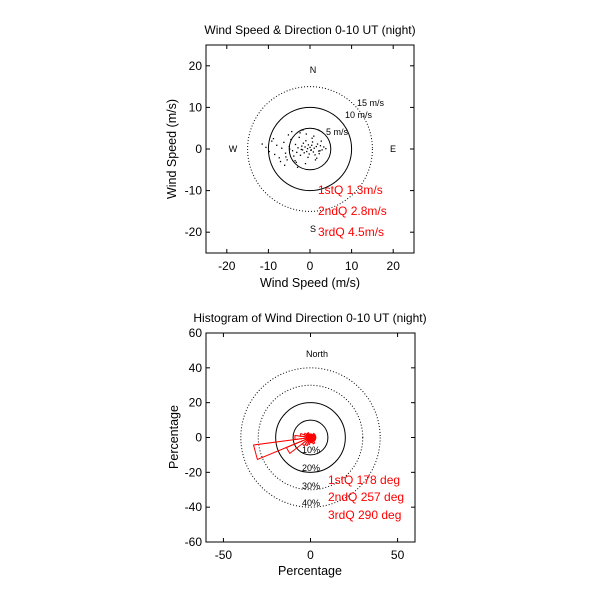 The image size is (600, 610). Describe the element at coordinates (172, 149) in the screenshot. I see `top-y-axis-label: Wind Speed (m/s)` at that location.